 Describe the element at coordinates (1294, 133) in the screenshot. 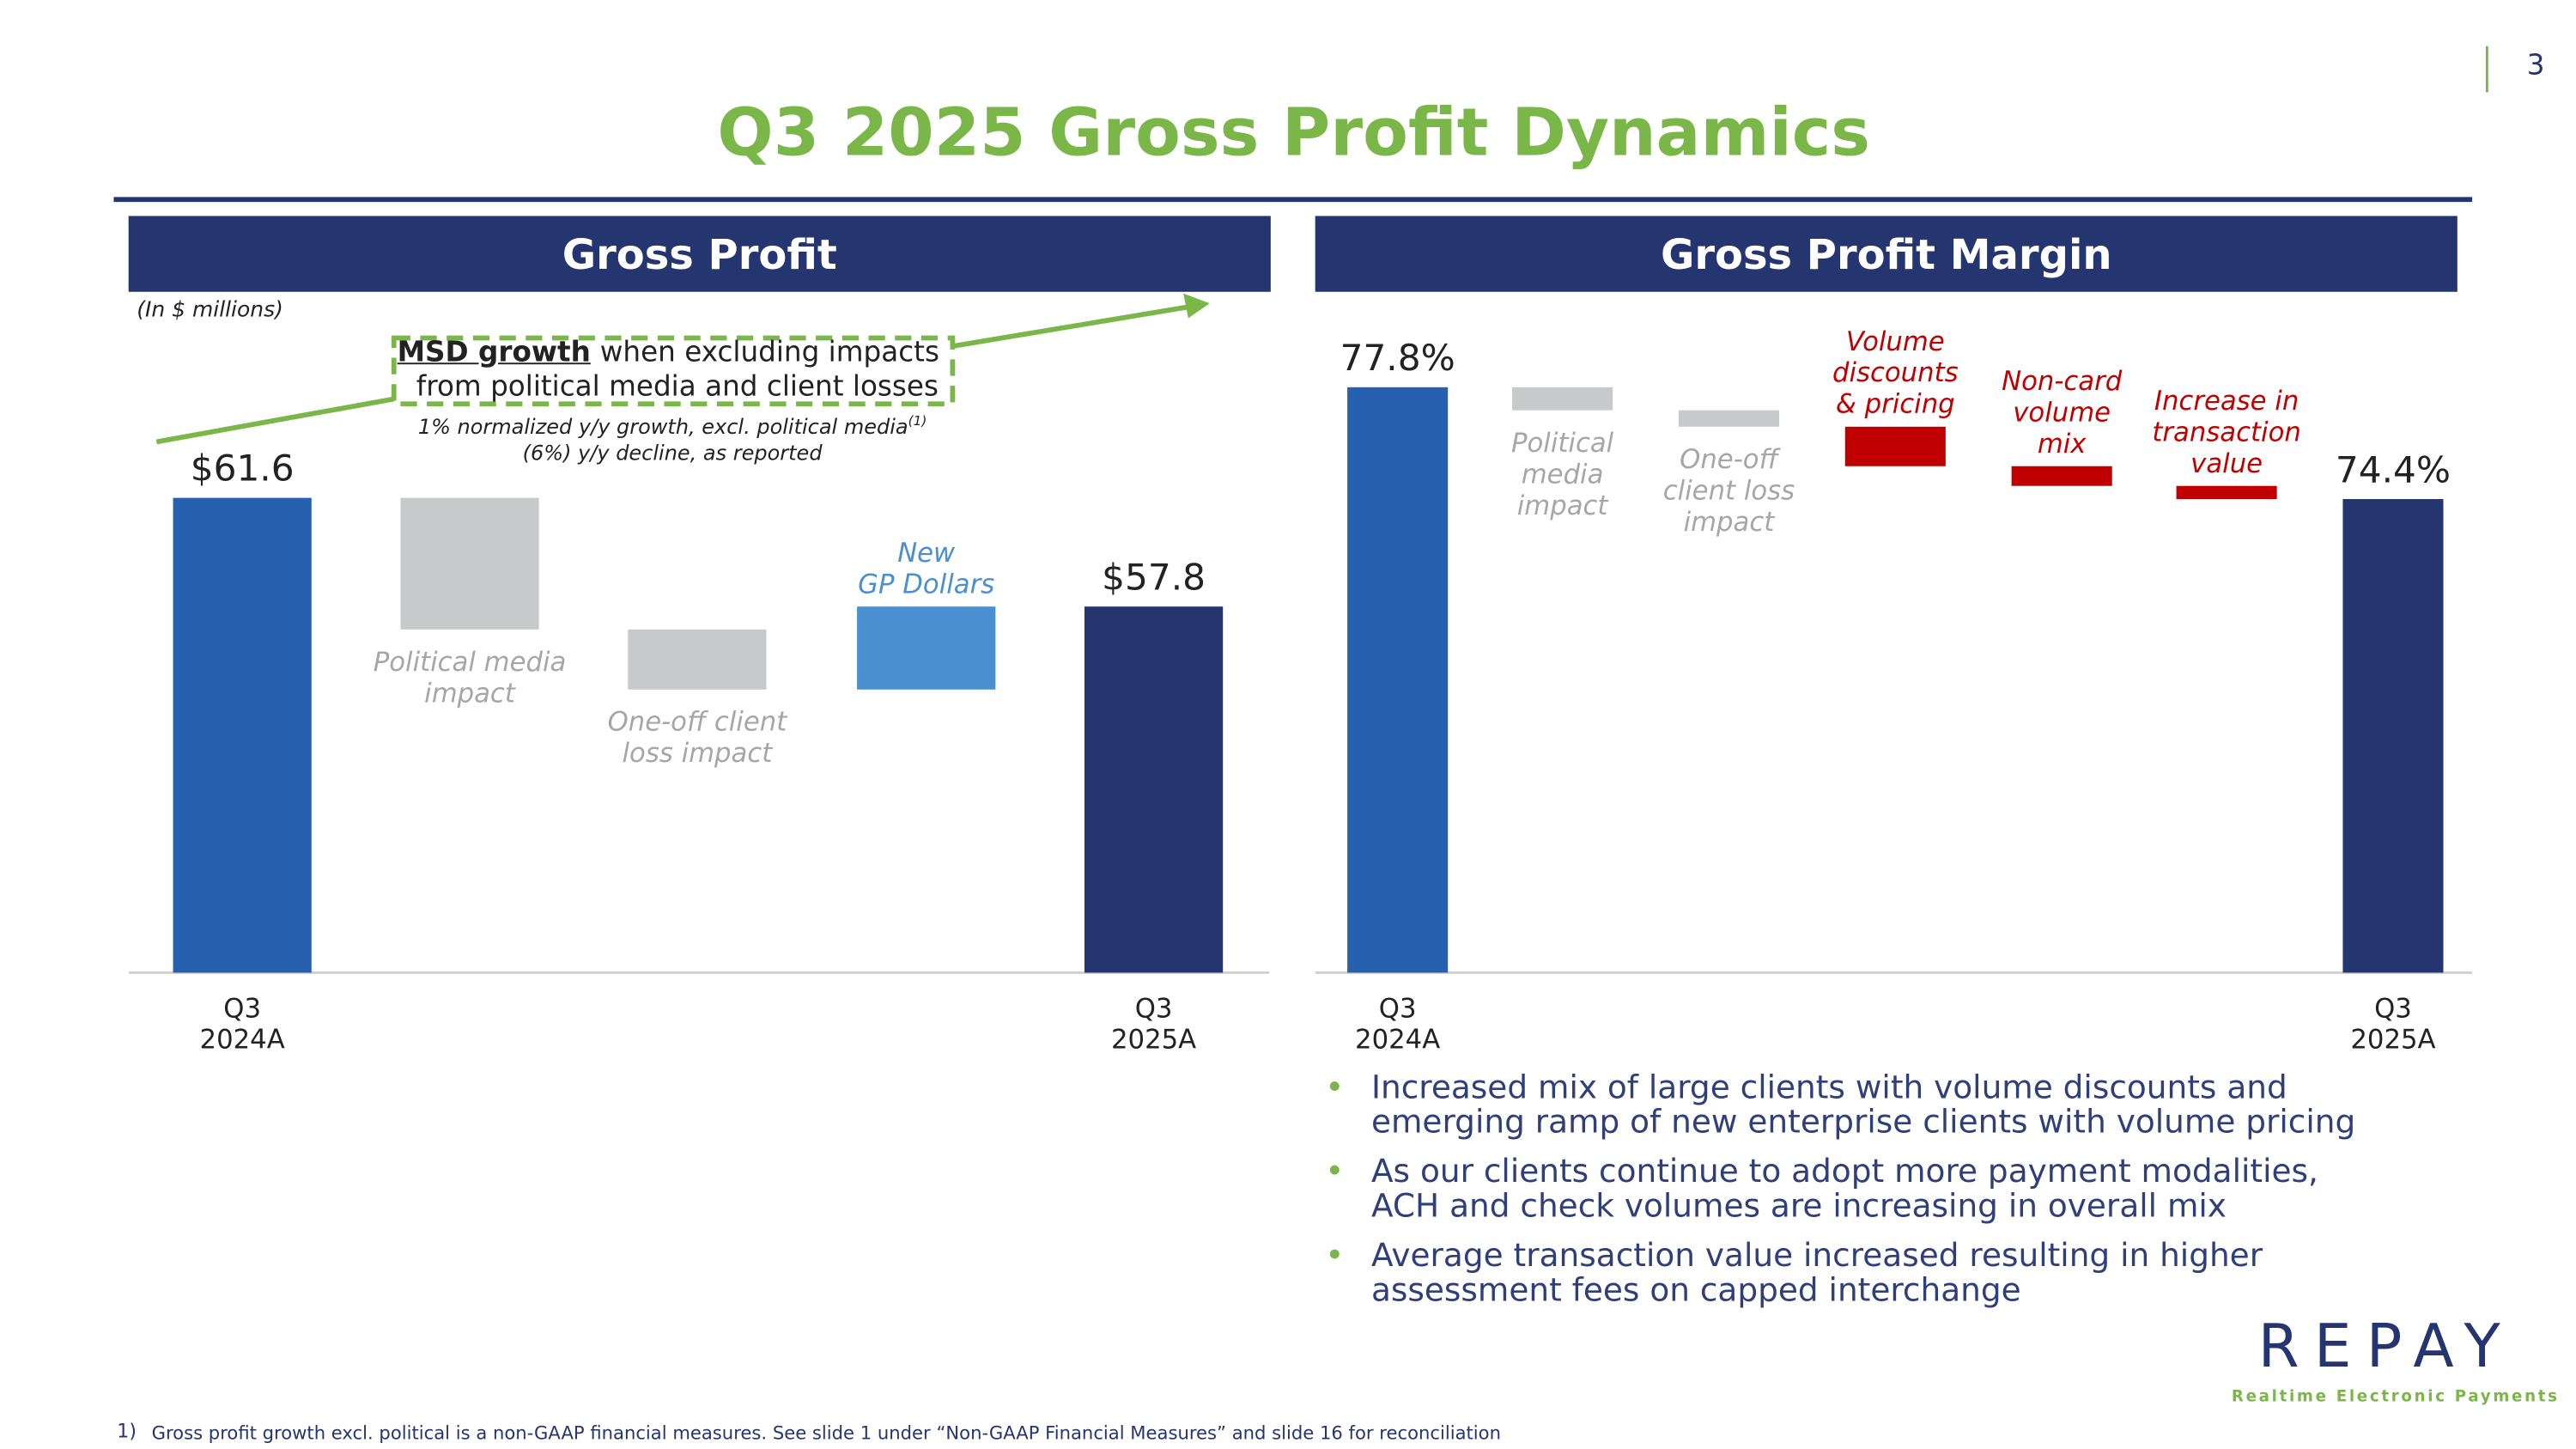

I see `slide-title: Q3 2025 Gross Profit Dynamics` at that location.